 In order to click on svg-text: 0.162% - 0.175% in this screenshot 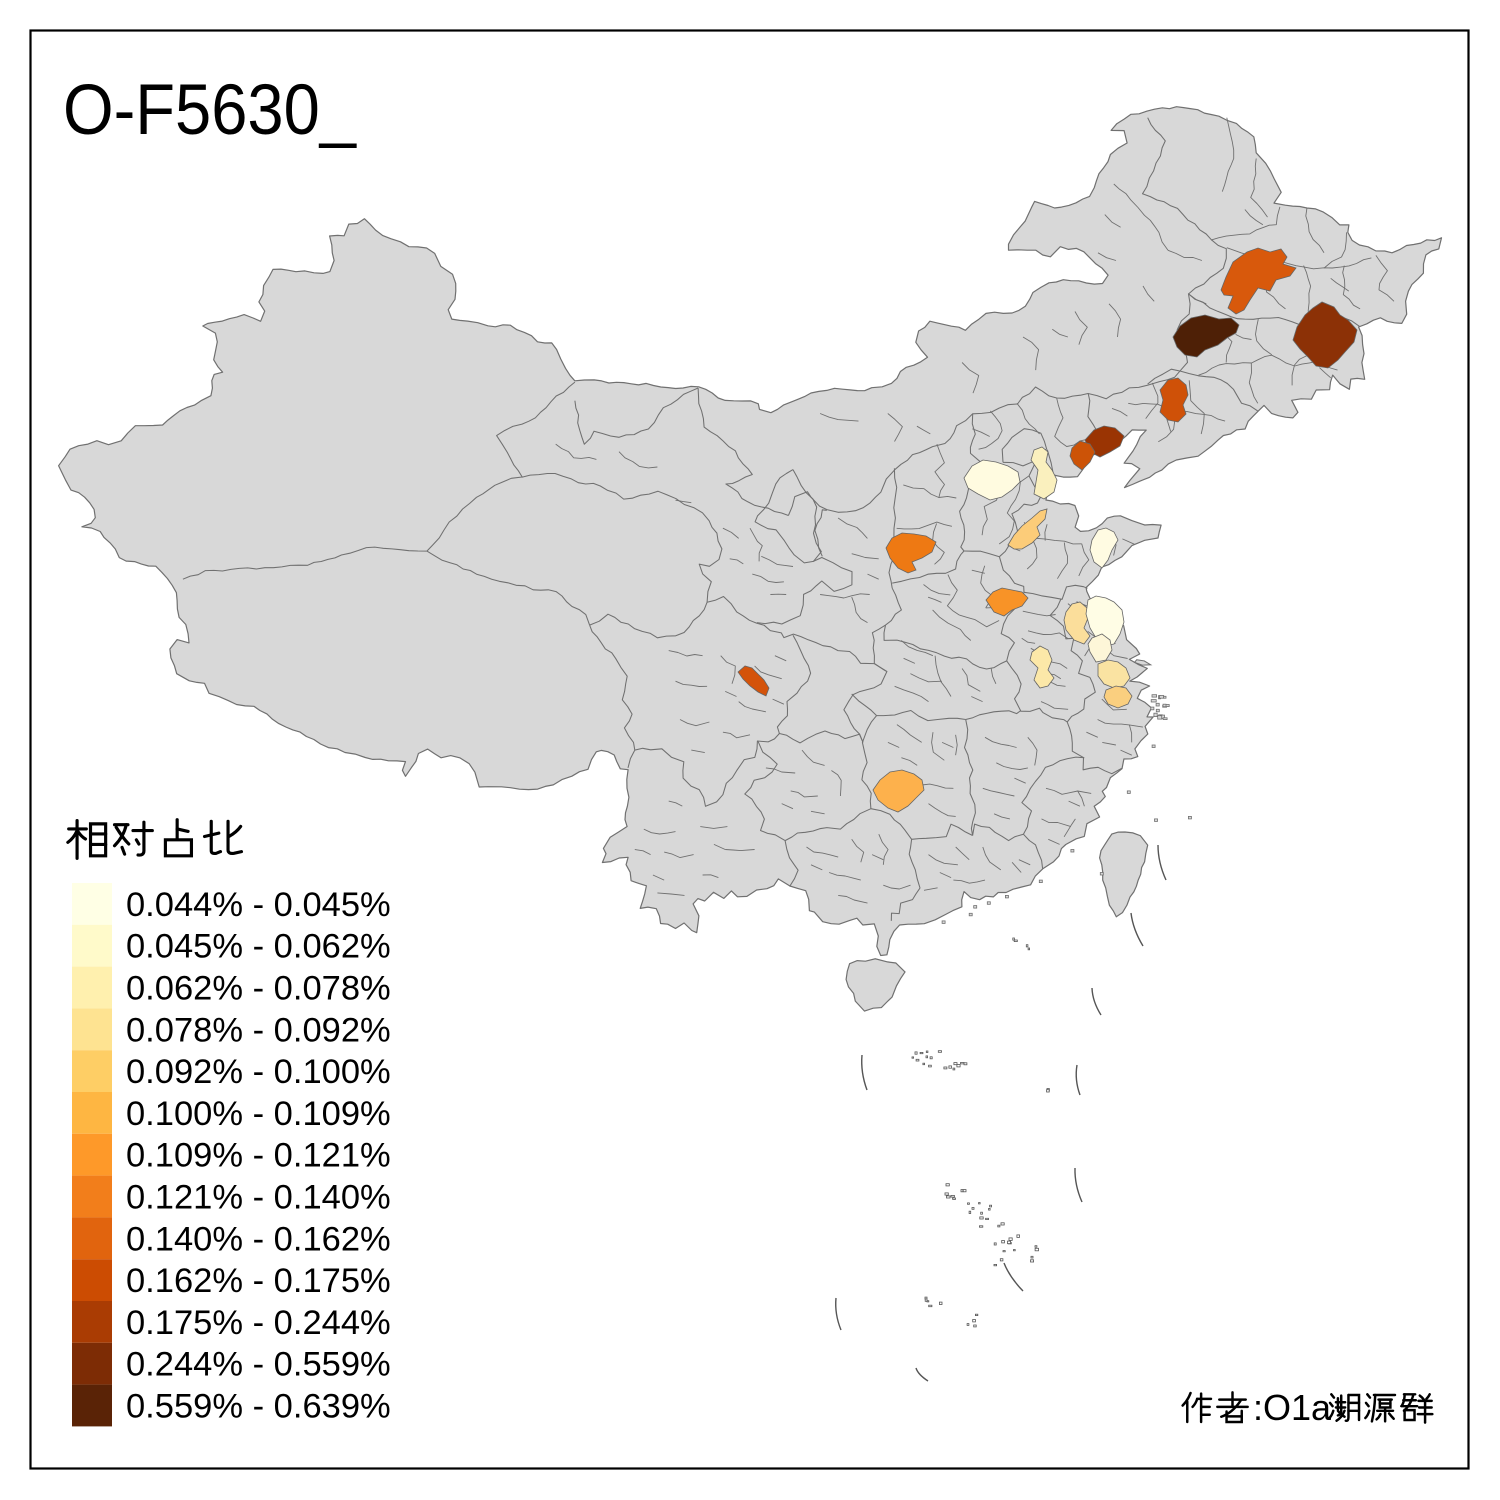, I will do `click(258, 1281)`.